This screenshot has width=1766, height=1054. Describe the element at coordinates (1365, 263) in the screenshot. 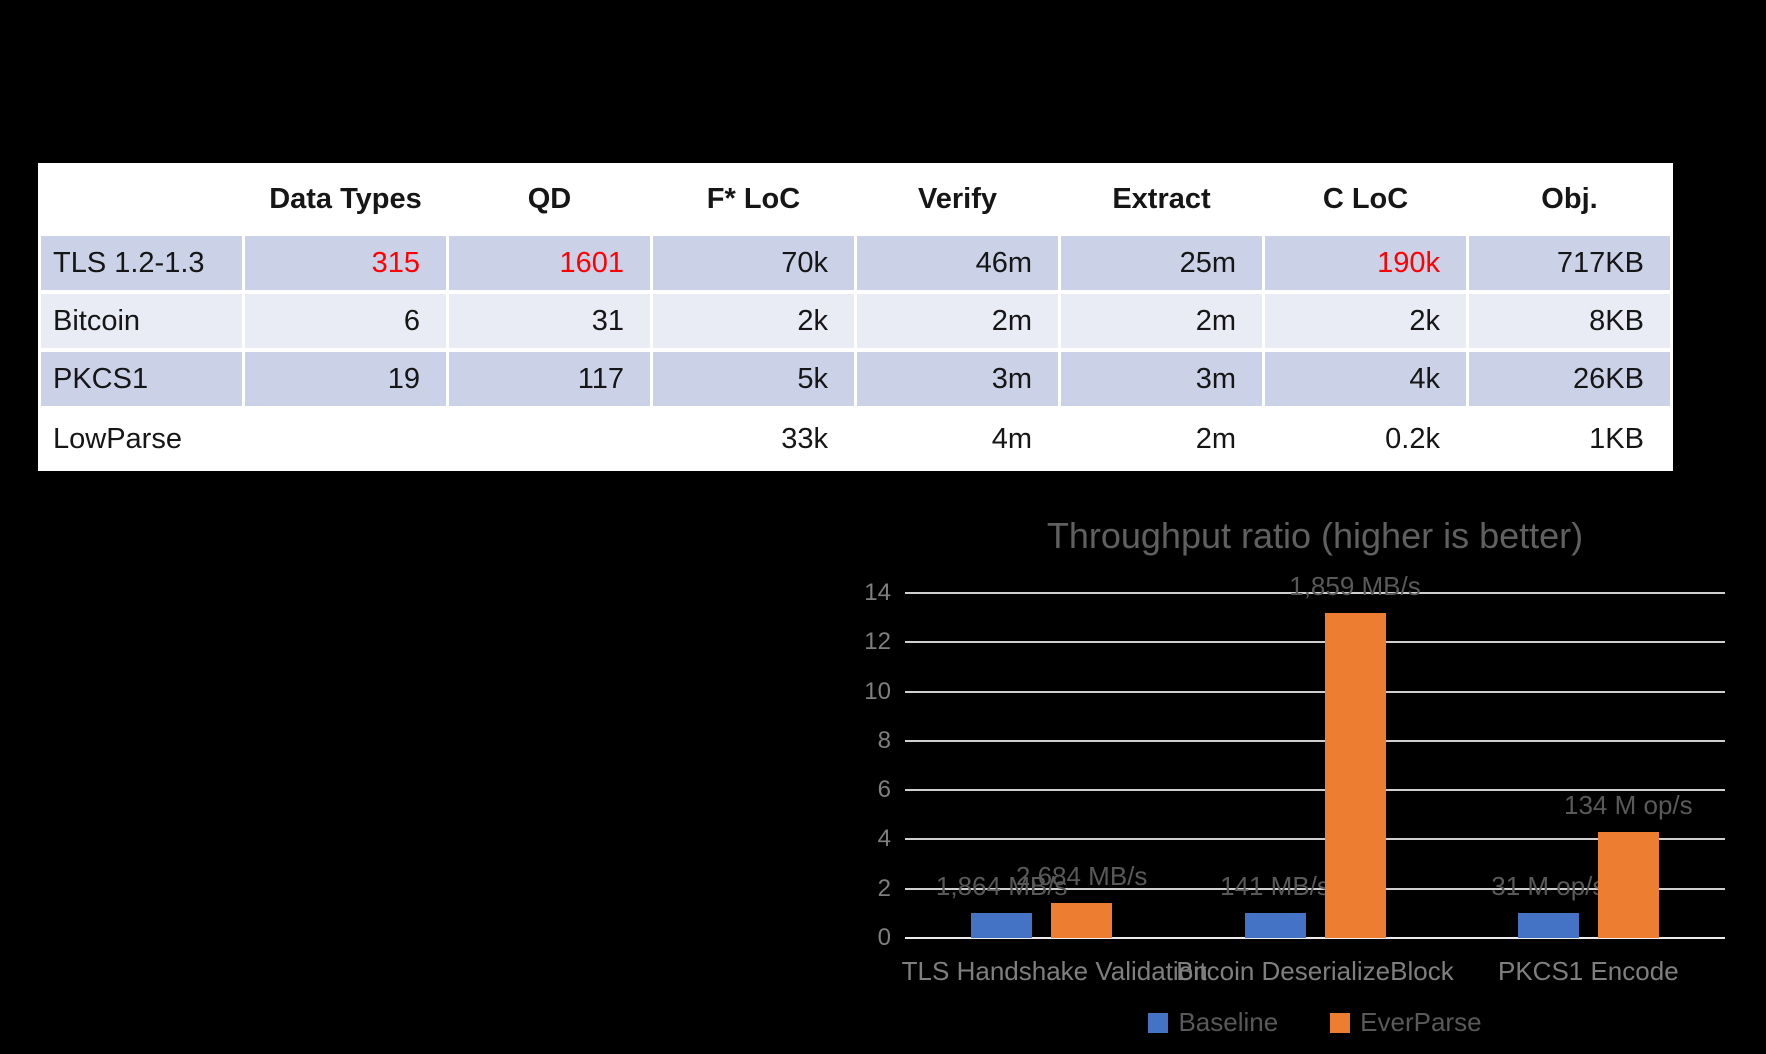

I see `table-cell-tls-c-loc: 190k` at that location.